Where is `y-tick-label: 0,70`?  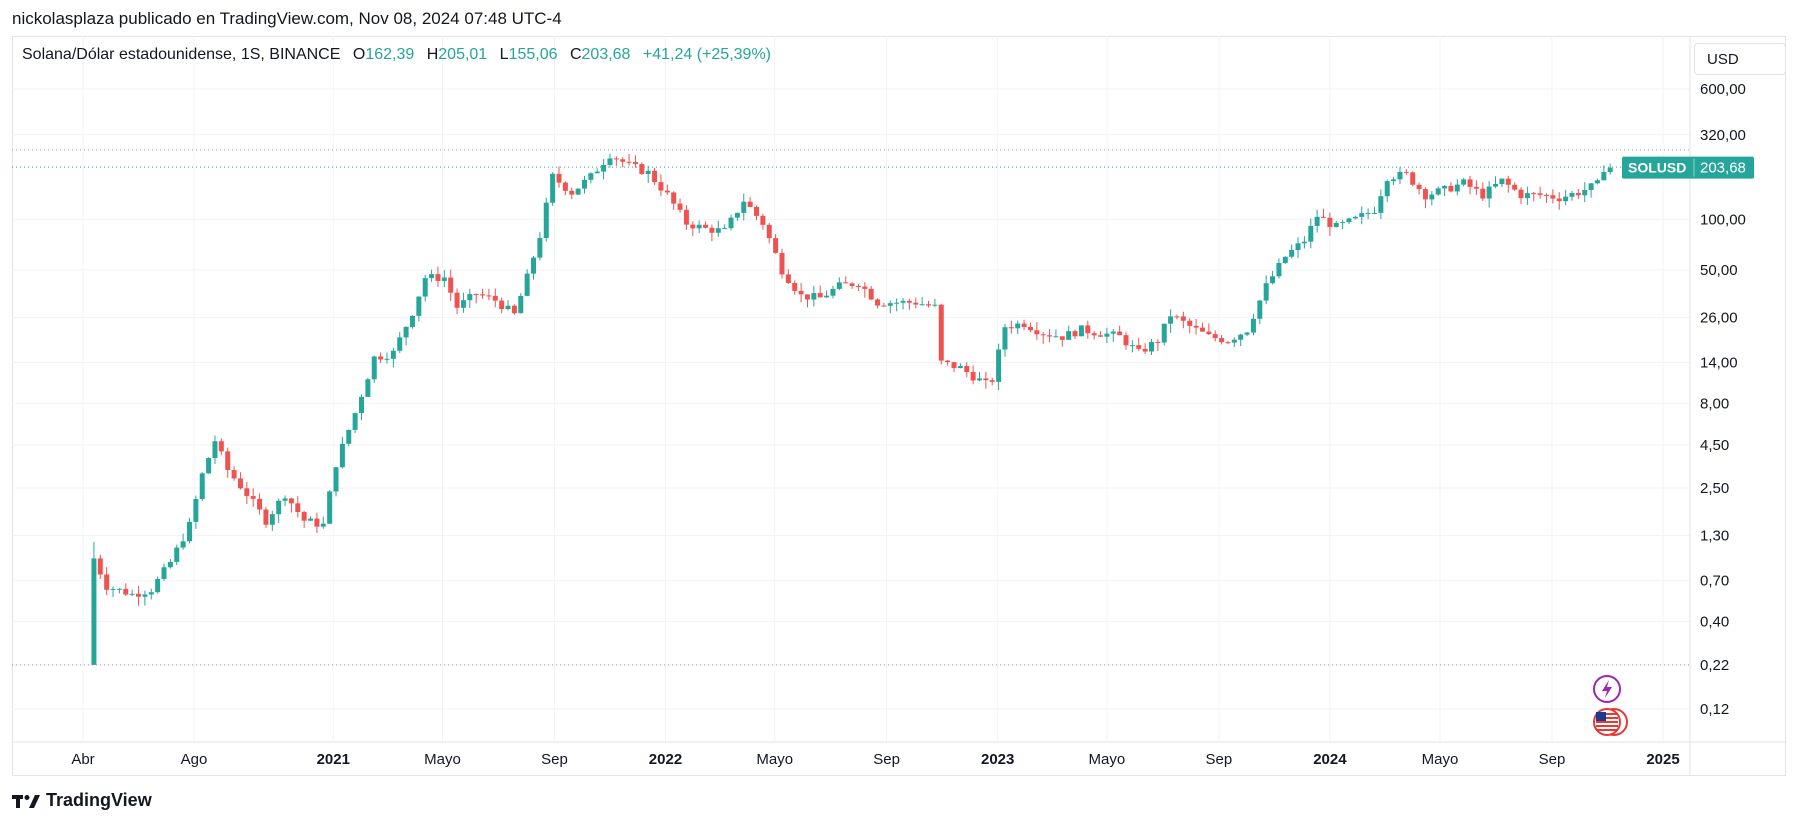 y-tick-label: 0,70 is located at coordinates (1714, 581).